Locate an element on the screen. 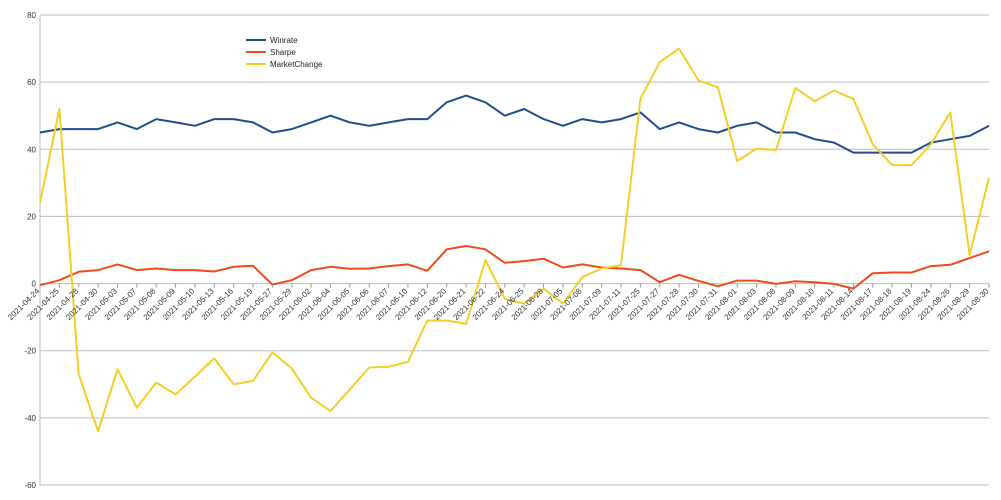 Image resolution: width=1001 pixels, height=500 pixels. legend: Winrate Sharpe MarketChange is located at coordinates (284, 52).